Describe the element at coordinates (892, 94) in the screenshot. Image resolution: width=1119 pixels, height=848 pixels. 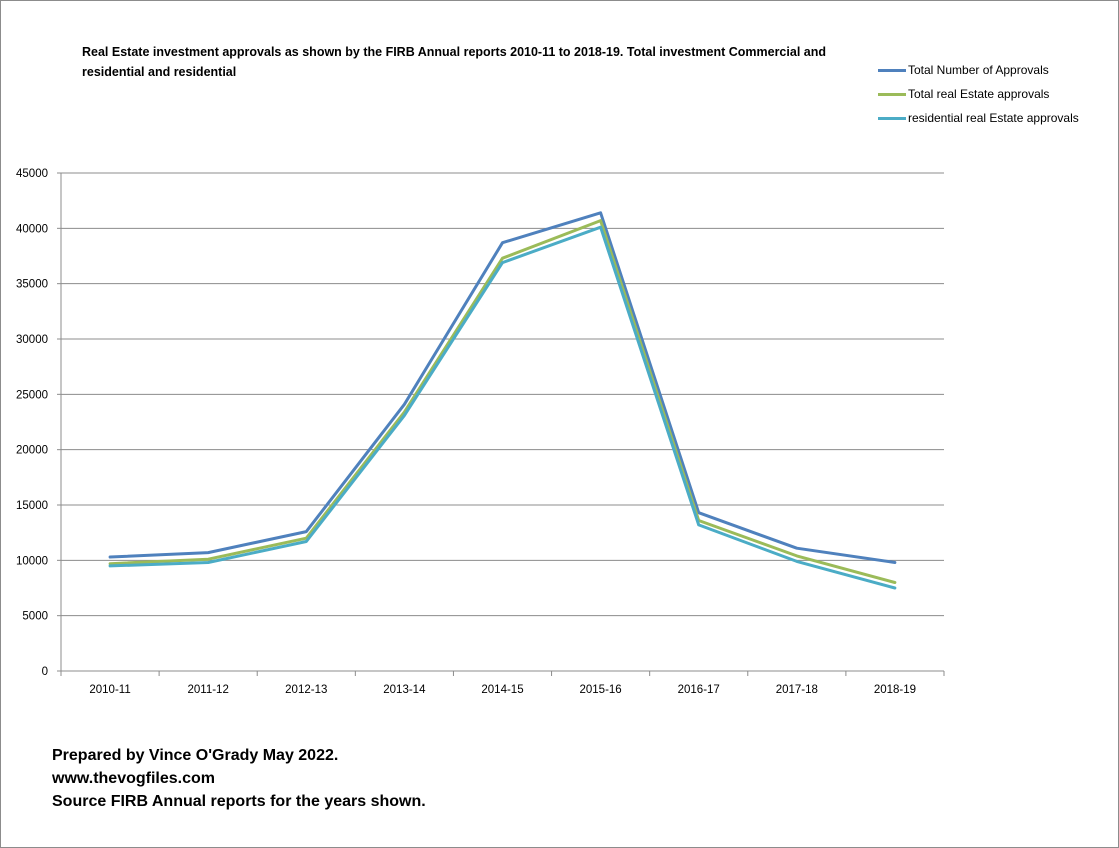
I see `legend-swatch-total-real-estate` at that location.